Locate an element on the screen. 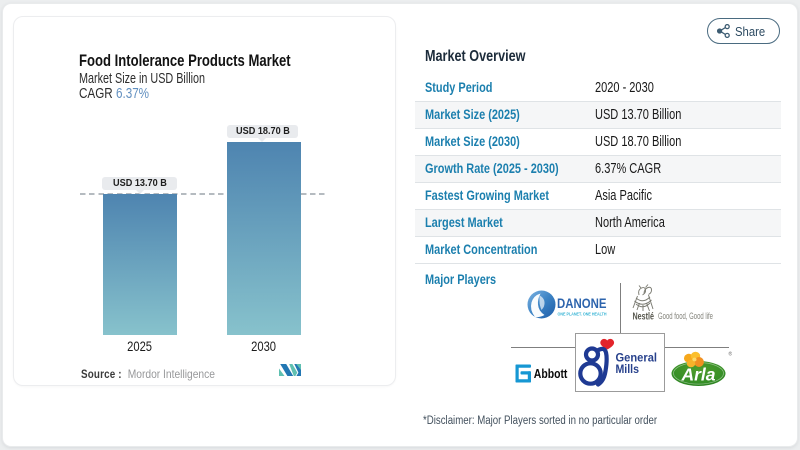 Image resolution: width=800 pixels, height=450 pixels. svg-text: General is located at coordinates (637, 359).